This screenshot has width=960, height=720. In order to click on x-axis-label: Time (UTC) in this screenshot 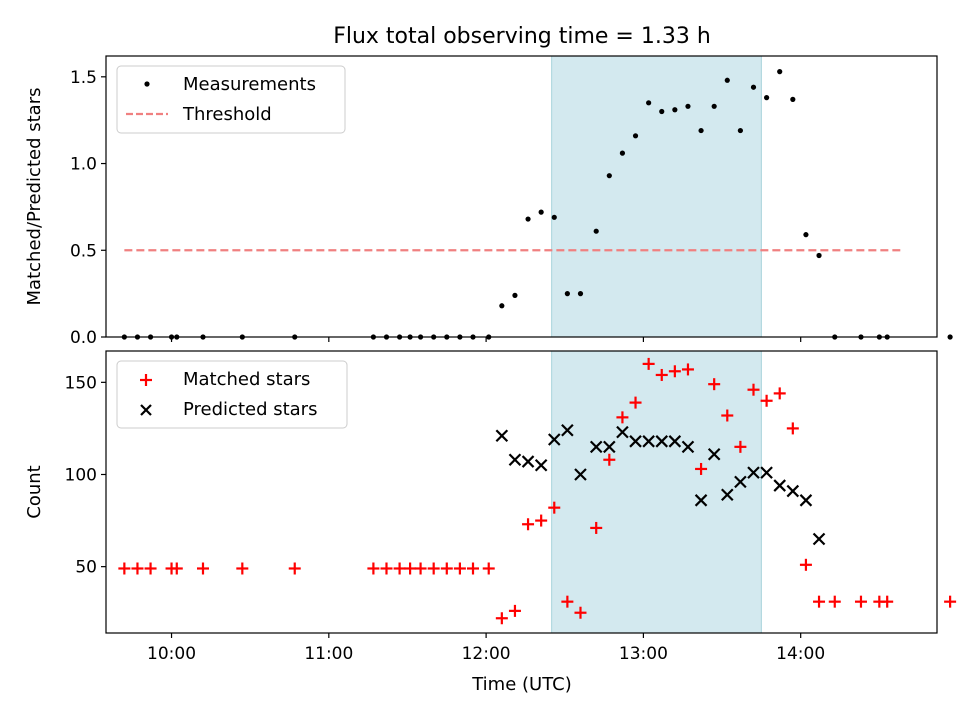, I will do `click(521, 684)`.